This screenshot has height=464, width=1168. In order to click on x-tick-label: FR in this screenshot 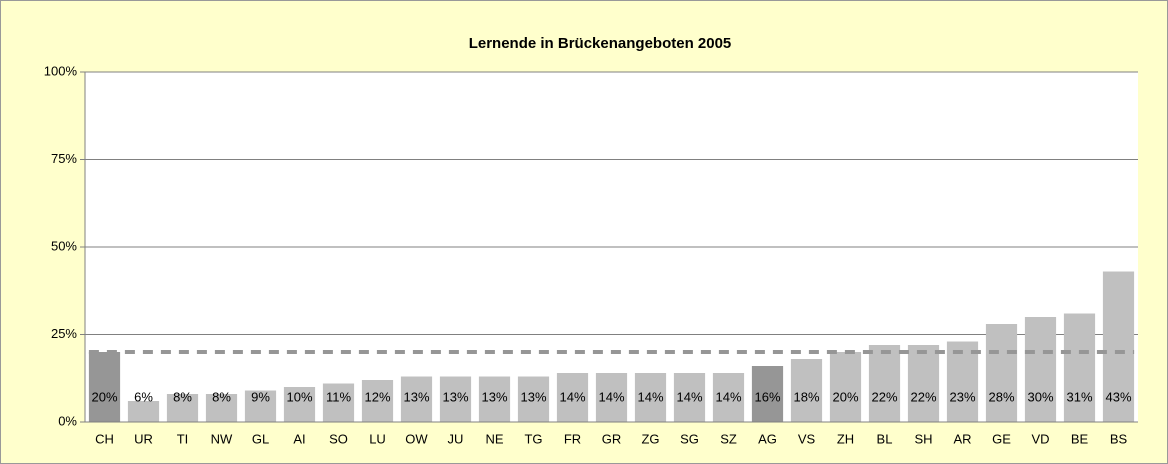, I will do `click(572, 438)`.